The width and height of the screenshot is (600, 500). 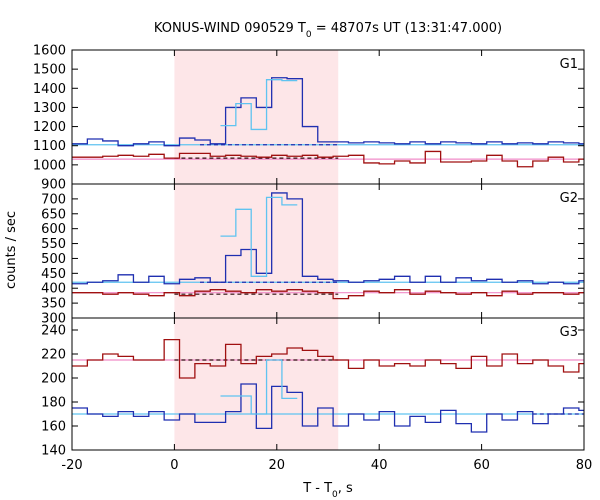 What do you see at coordinates (317, 488) in the screenshot?
I see `x-axis-label-main: T - T` at bounding box center [317, 488].